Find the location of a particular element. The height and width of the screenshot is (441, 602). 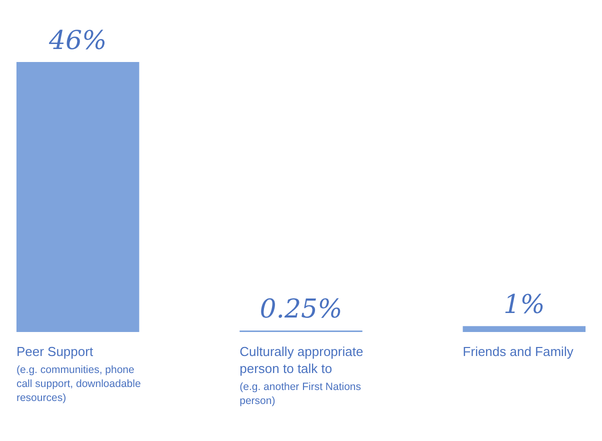

text: (e.g. communities, phone call support, downloadable resources) is located at coordinates (78, 384).